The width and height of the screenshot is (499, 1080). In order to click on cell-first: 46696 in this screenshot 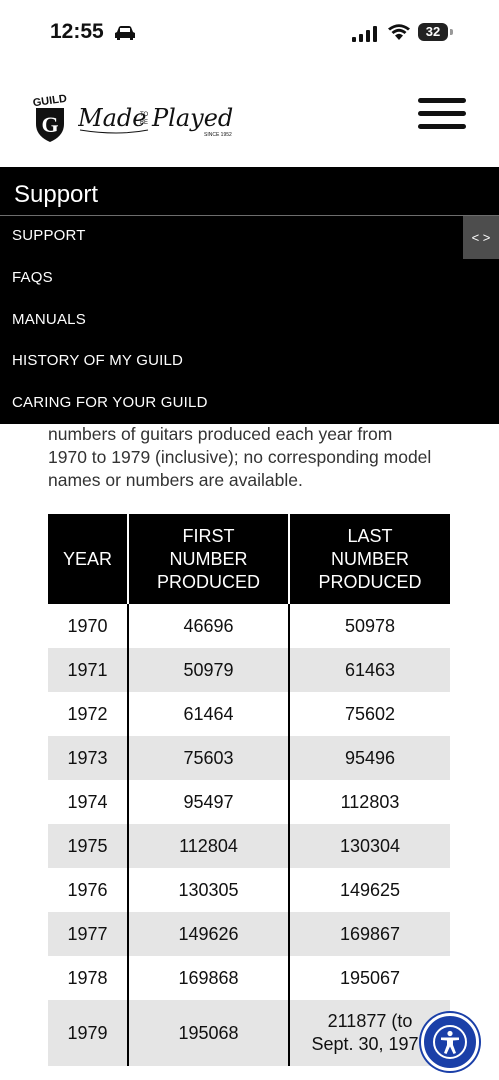, I will do `click(209, 626)`.